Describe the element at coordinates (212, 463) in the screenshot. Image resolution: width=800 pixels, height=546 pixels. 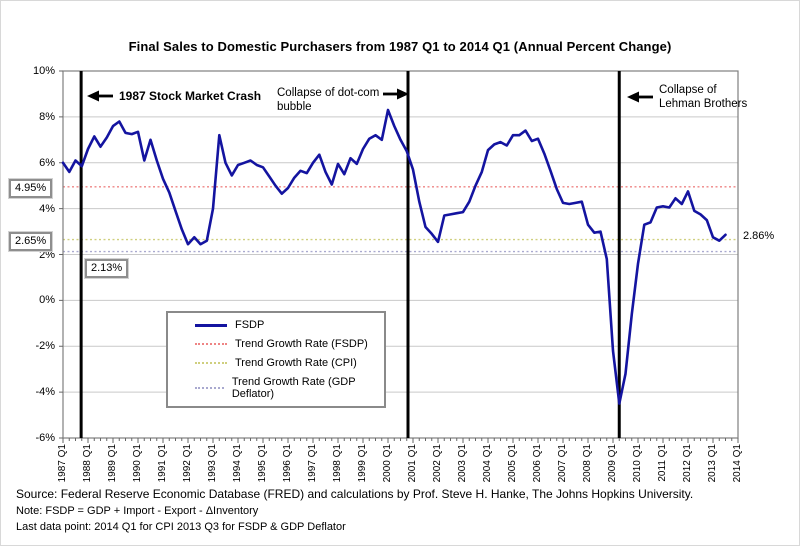
I see `x-axis-label: 1993 Q1` at that location.